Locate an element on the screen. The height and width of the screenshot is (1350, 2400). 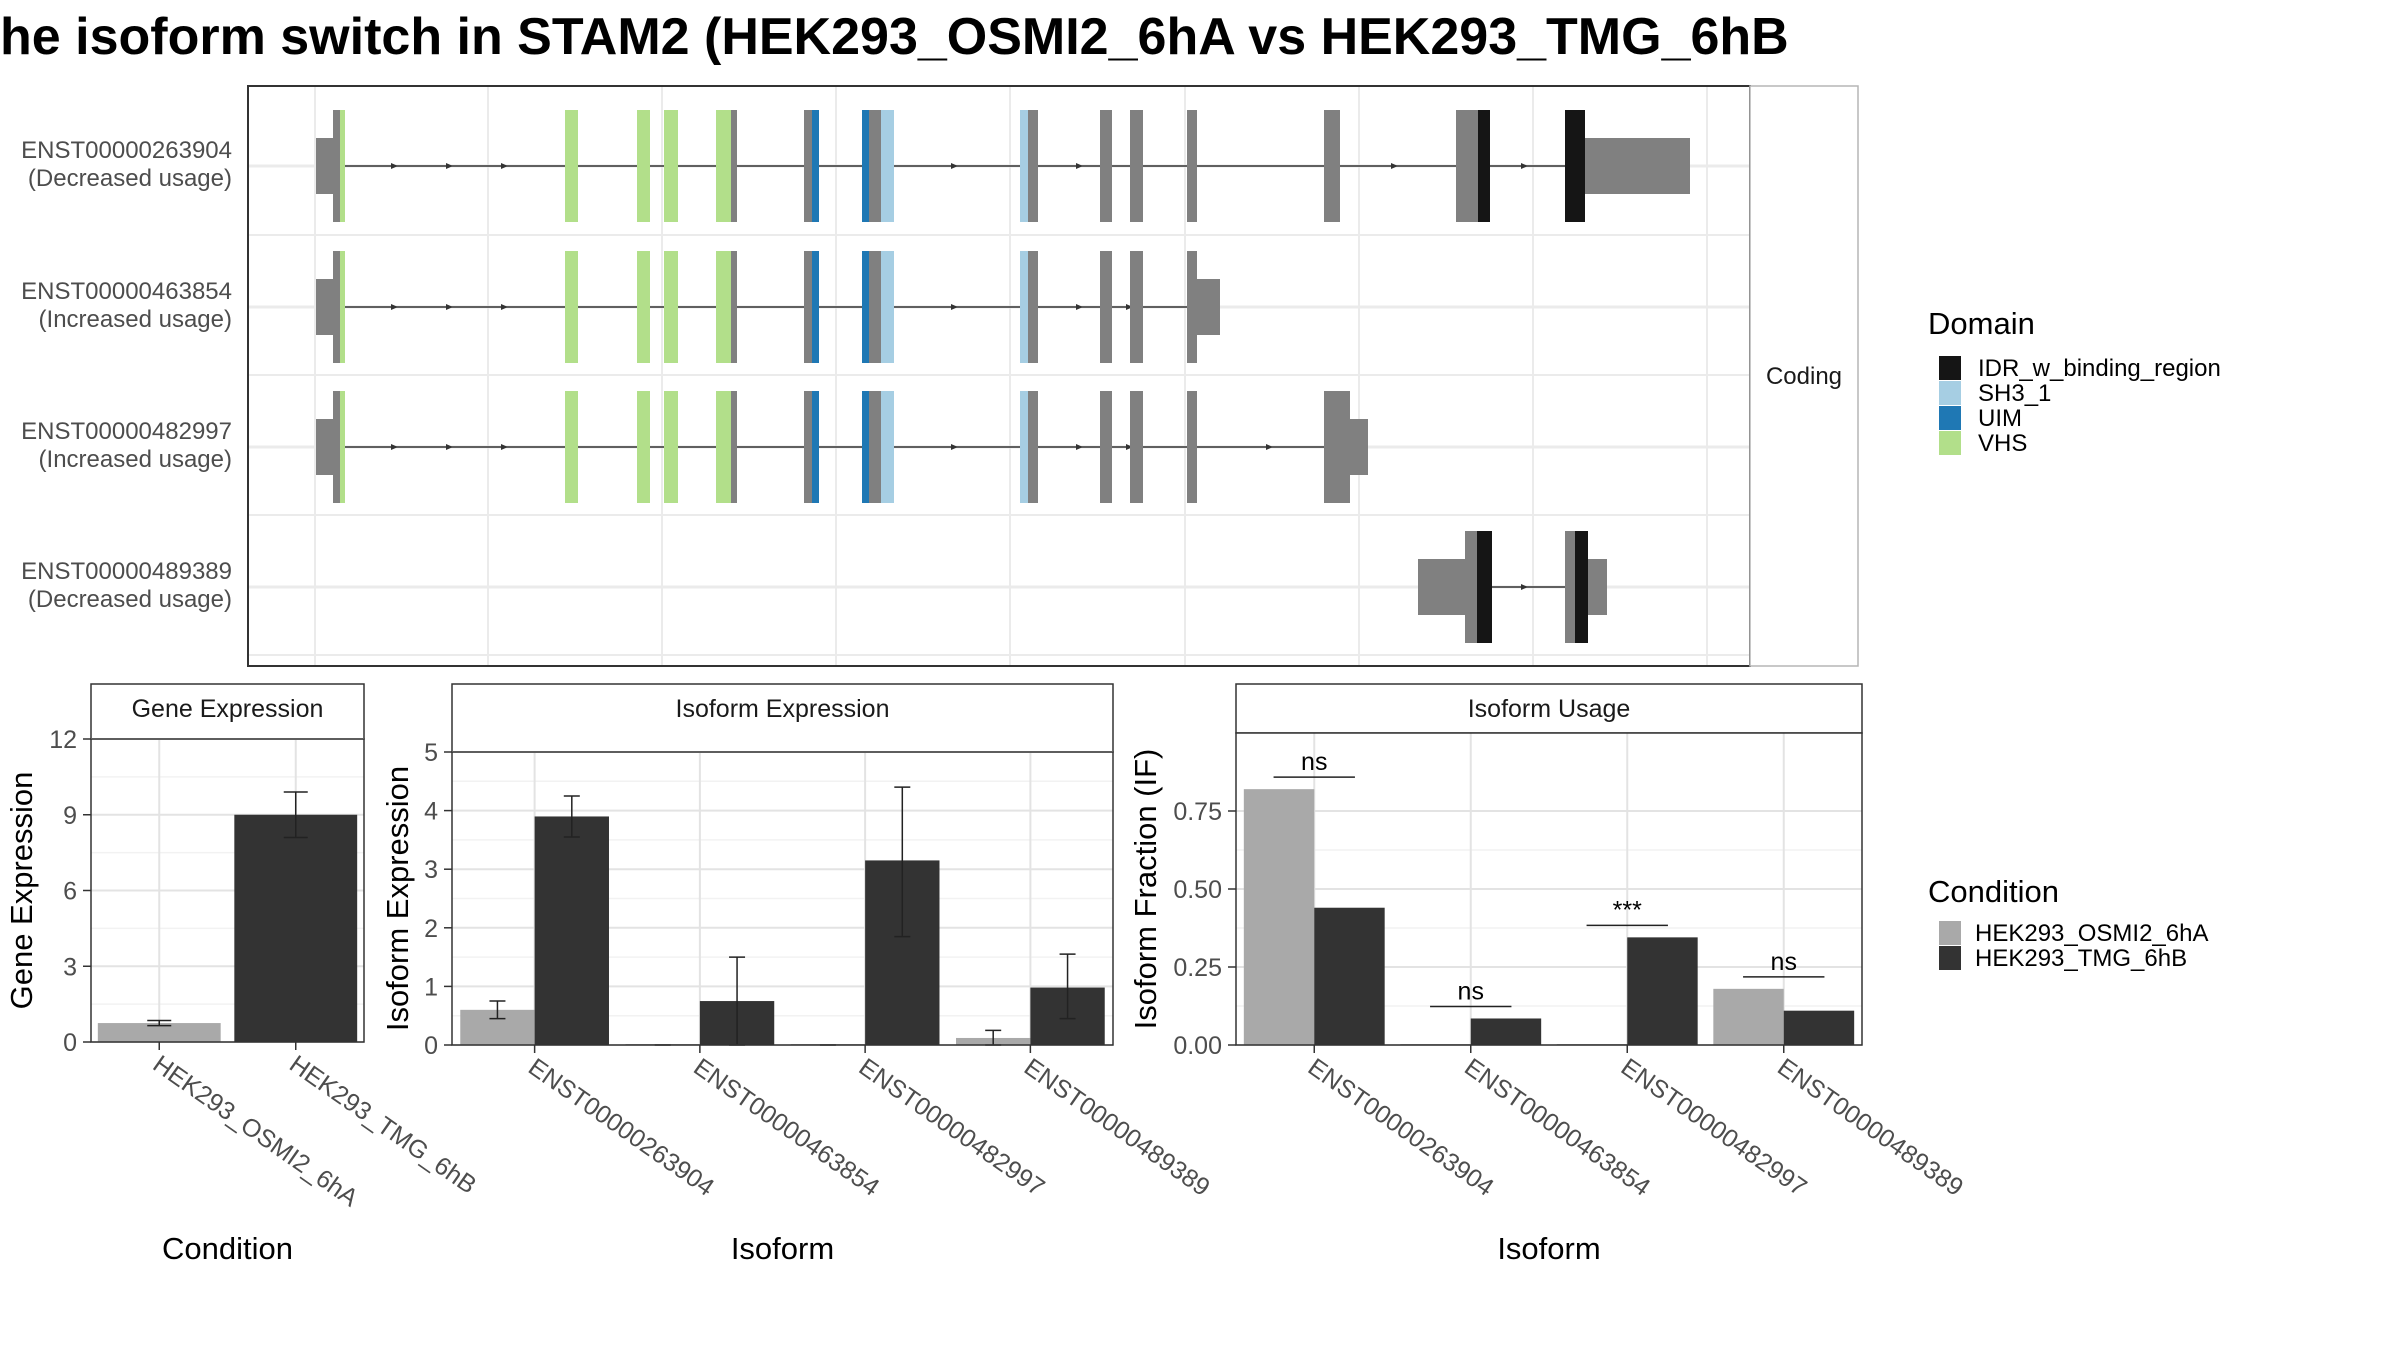
y-axis-title: Gene Expression is located at coordinates (21, 891).